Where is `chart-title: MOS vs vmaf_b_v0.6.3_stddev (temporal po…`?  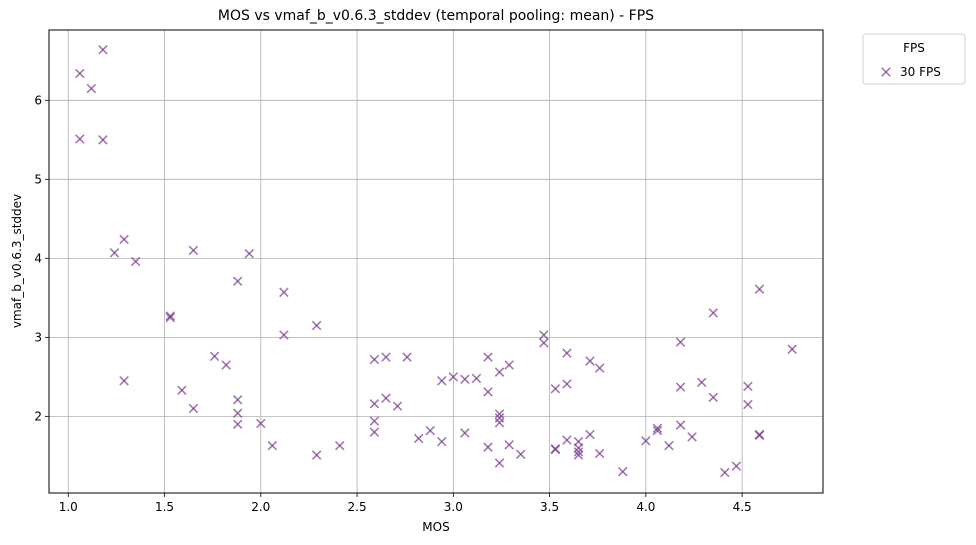 chart-title: MOS vs vmaf_b_v0.6.3_stddev (temporal po… is located at coordinates (436, 16).